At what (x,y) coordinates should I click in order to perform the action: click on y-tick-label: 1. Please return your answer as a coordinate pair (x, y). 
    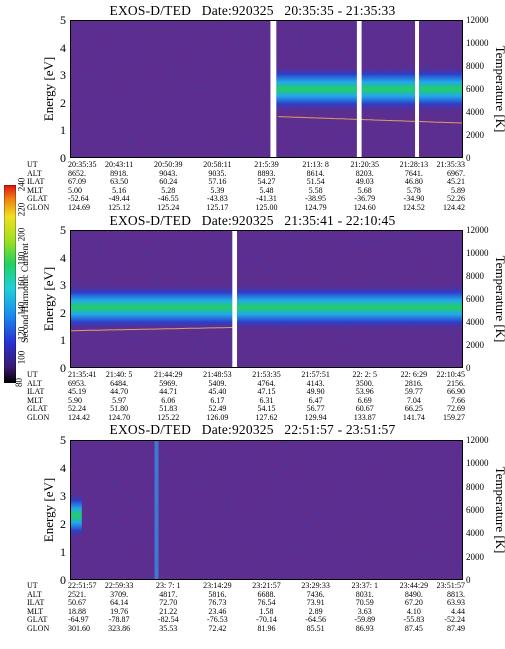
    Looking at the image, I should click on (63, 340).